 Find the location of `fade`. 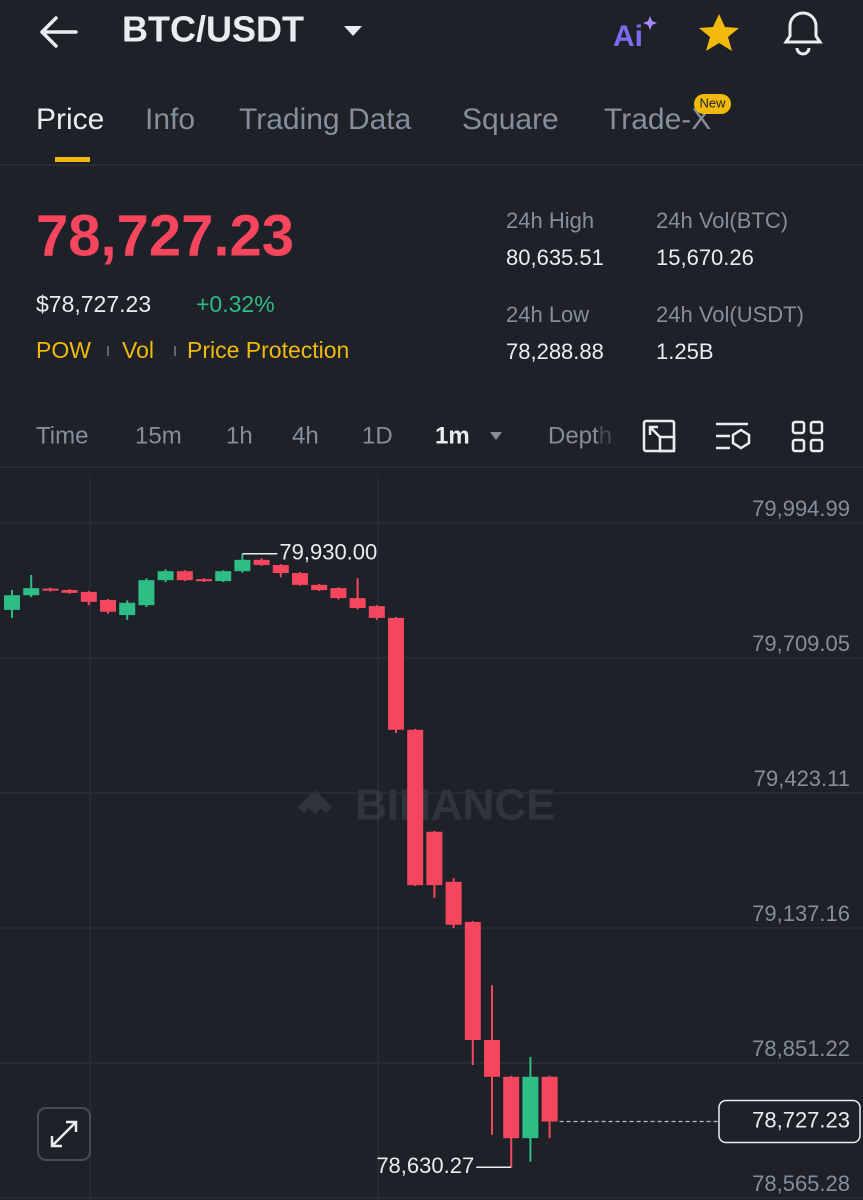

fade is located at coordinates (620, 435).